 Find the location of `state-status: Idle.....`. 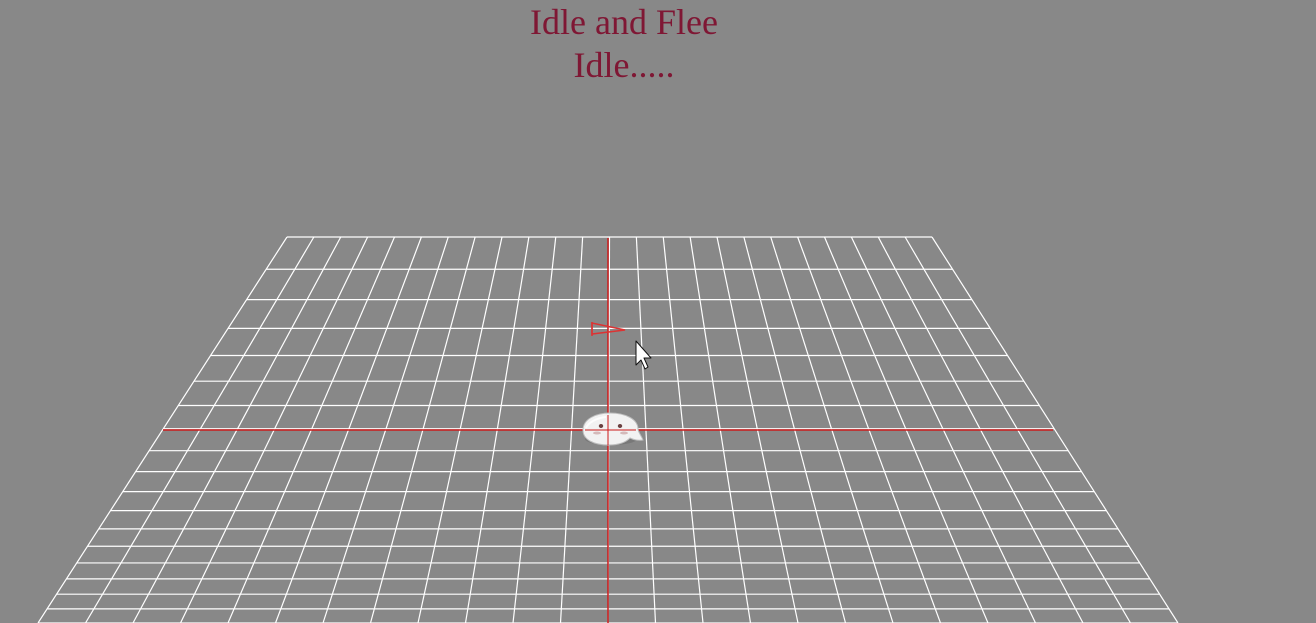

state-status: Idle..... is located at coordinates (624, 65).